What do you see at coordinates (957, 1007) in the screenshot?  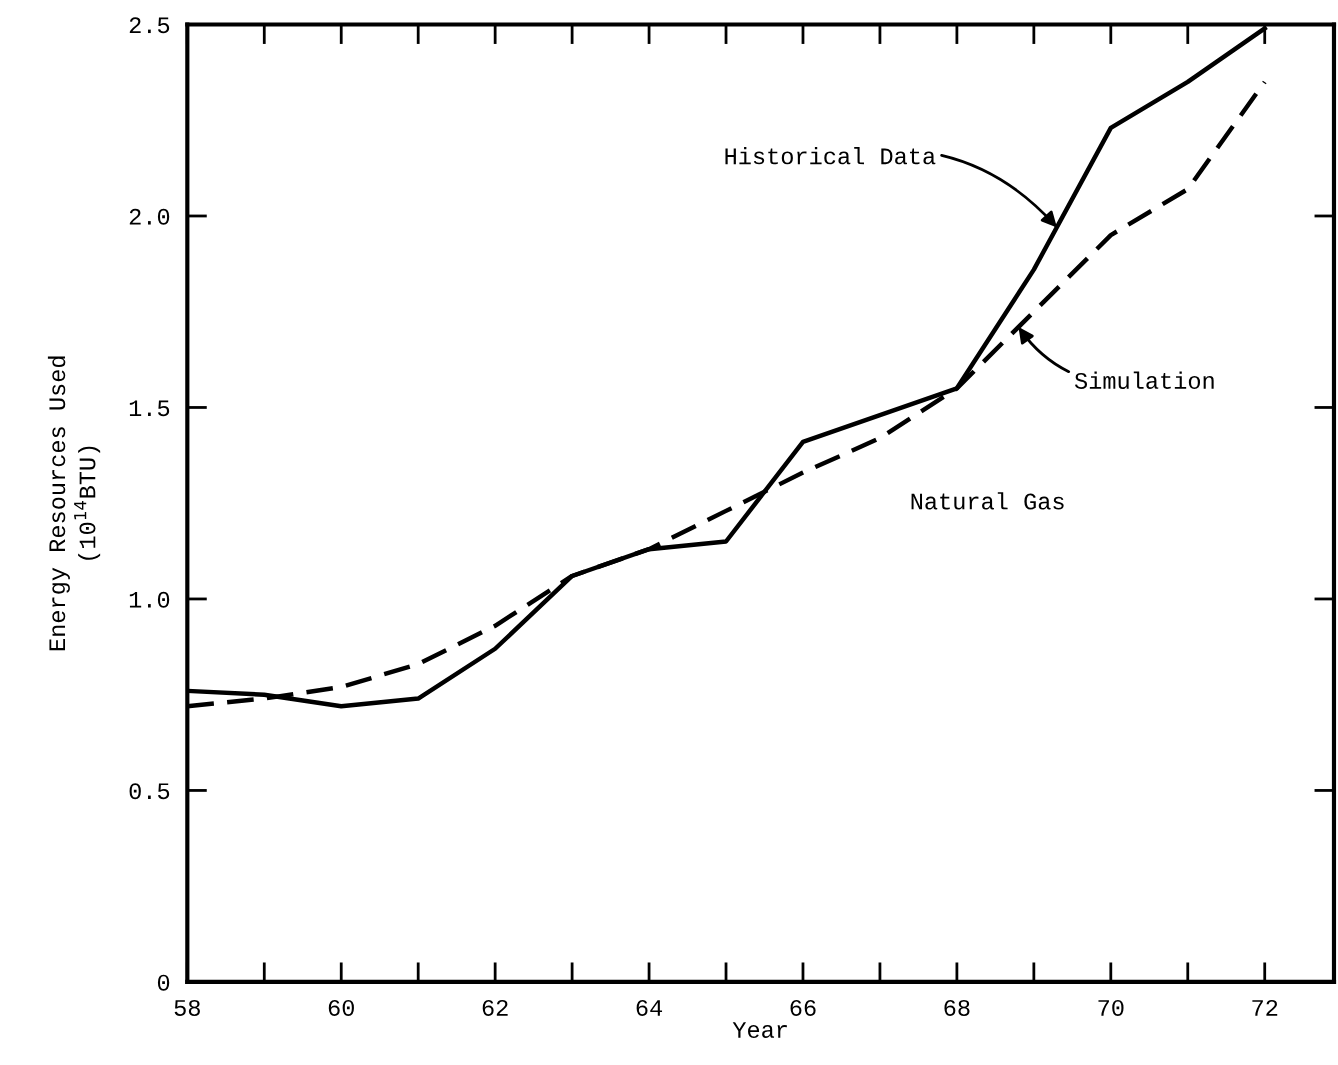 I see `x-tick-label: 68` at bounding box center [957, 1007].